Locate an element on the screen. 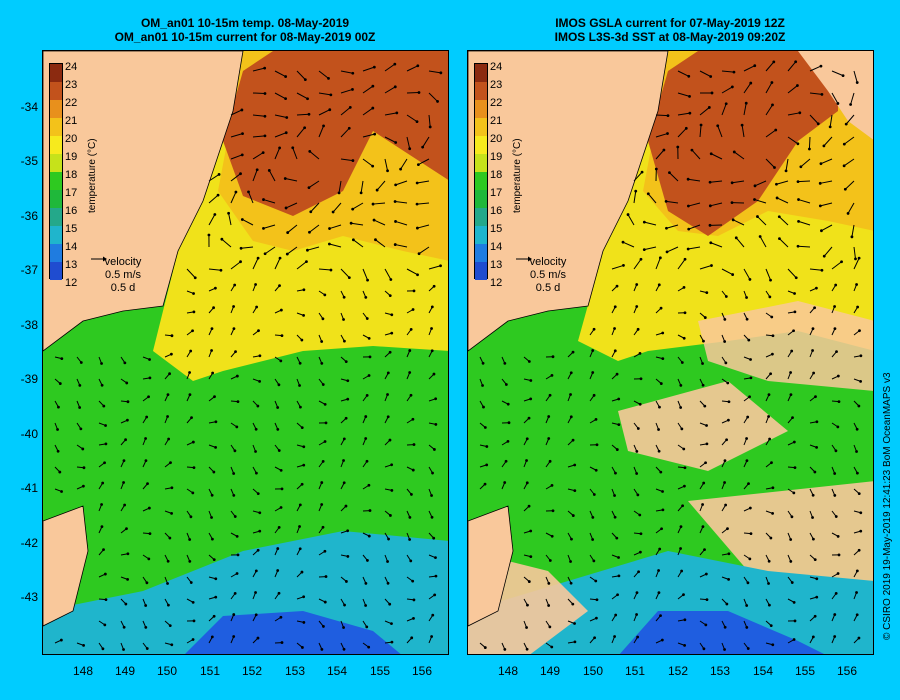  y-tick-label: -36 is located at coordinates (29, 216).